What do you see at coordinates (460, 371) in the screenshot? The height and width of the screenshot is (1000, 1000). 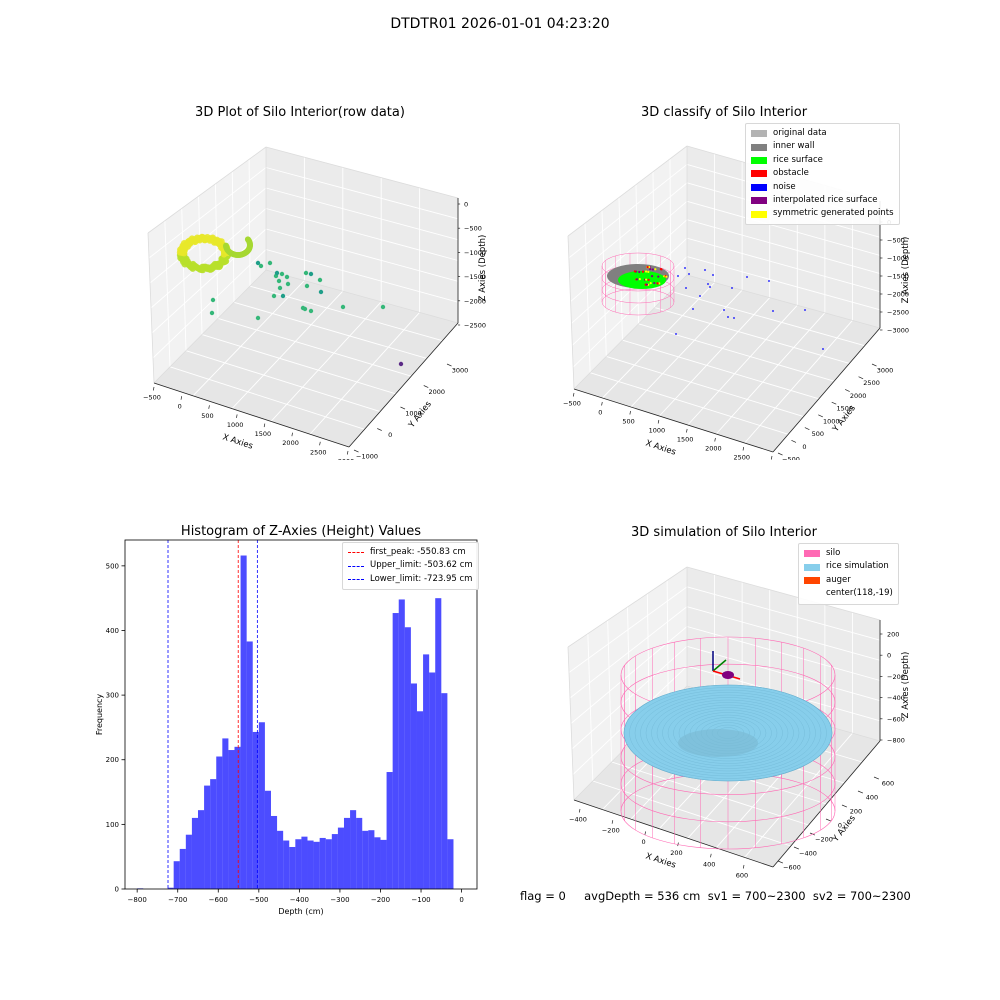 I see `y-tick-label: 3000` at bounding box center [460, 371].